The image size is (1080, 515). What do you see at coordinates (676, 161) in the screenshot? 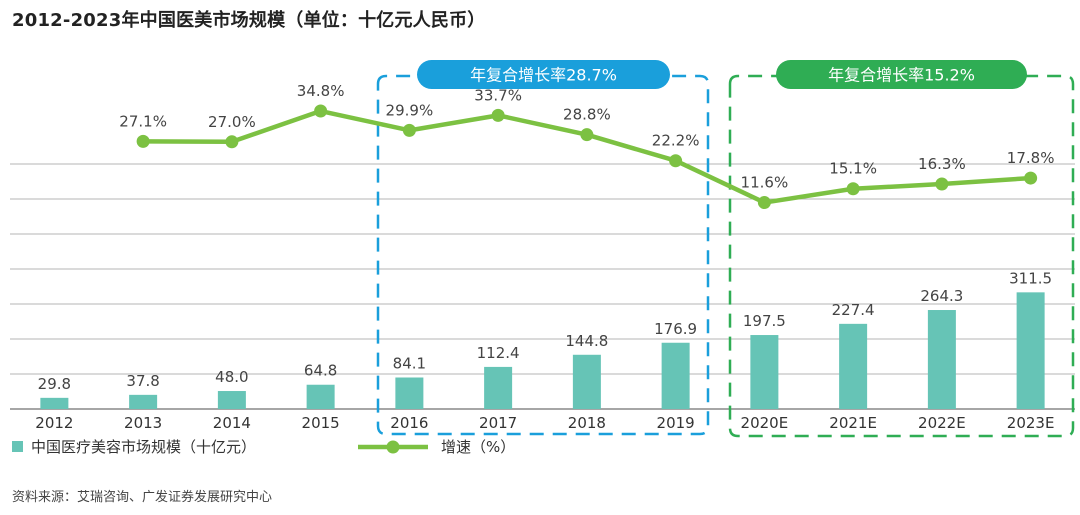
I see `growth-point-2019` at bounding box center [676, 161].